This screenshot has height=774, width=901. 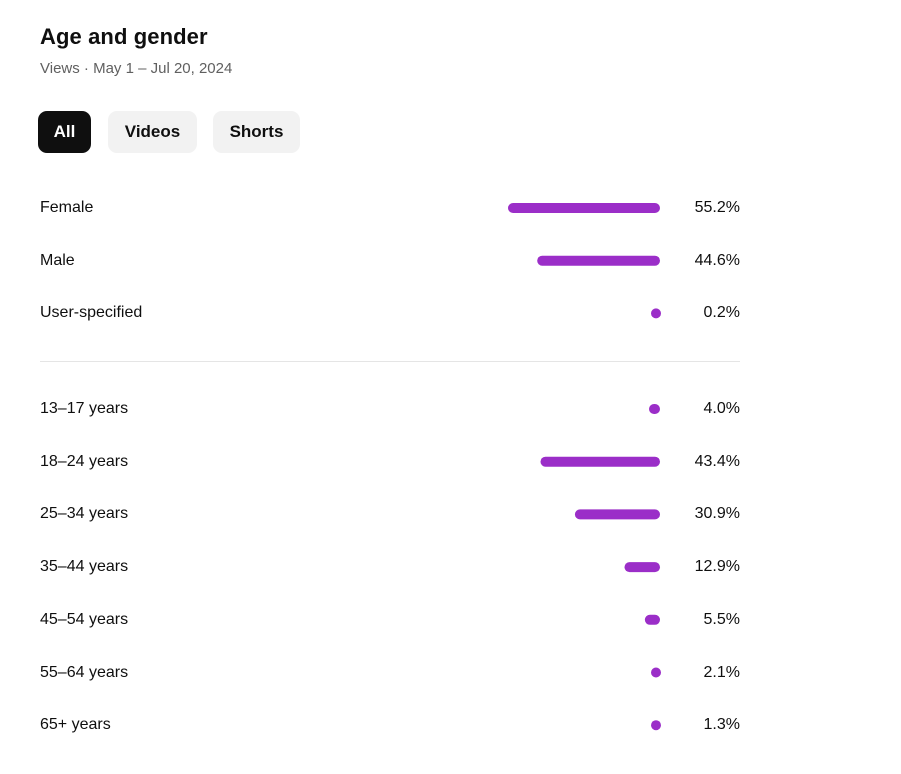 I want to click on value-label-female: 55.2%, so click(x=717, y=207).